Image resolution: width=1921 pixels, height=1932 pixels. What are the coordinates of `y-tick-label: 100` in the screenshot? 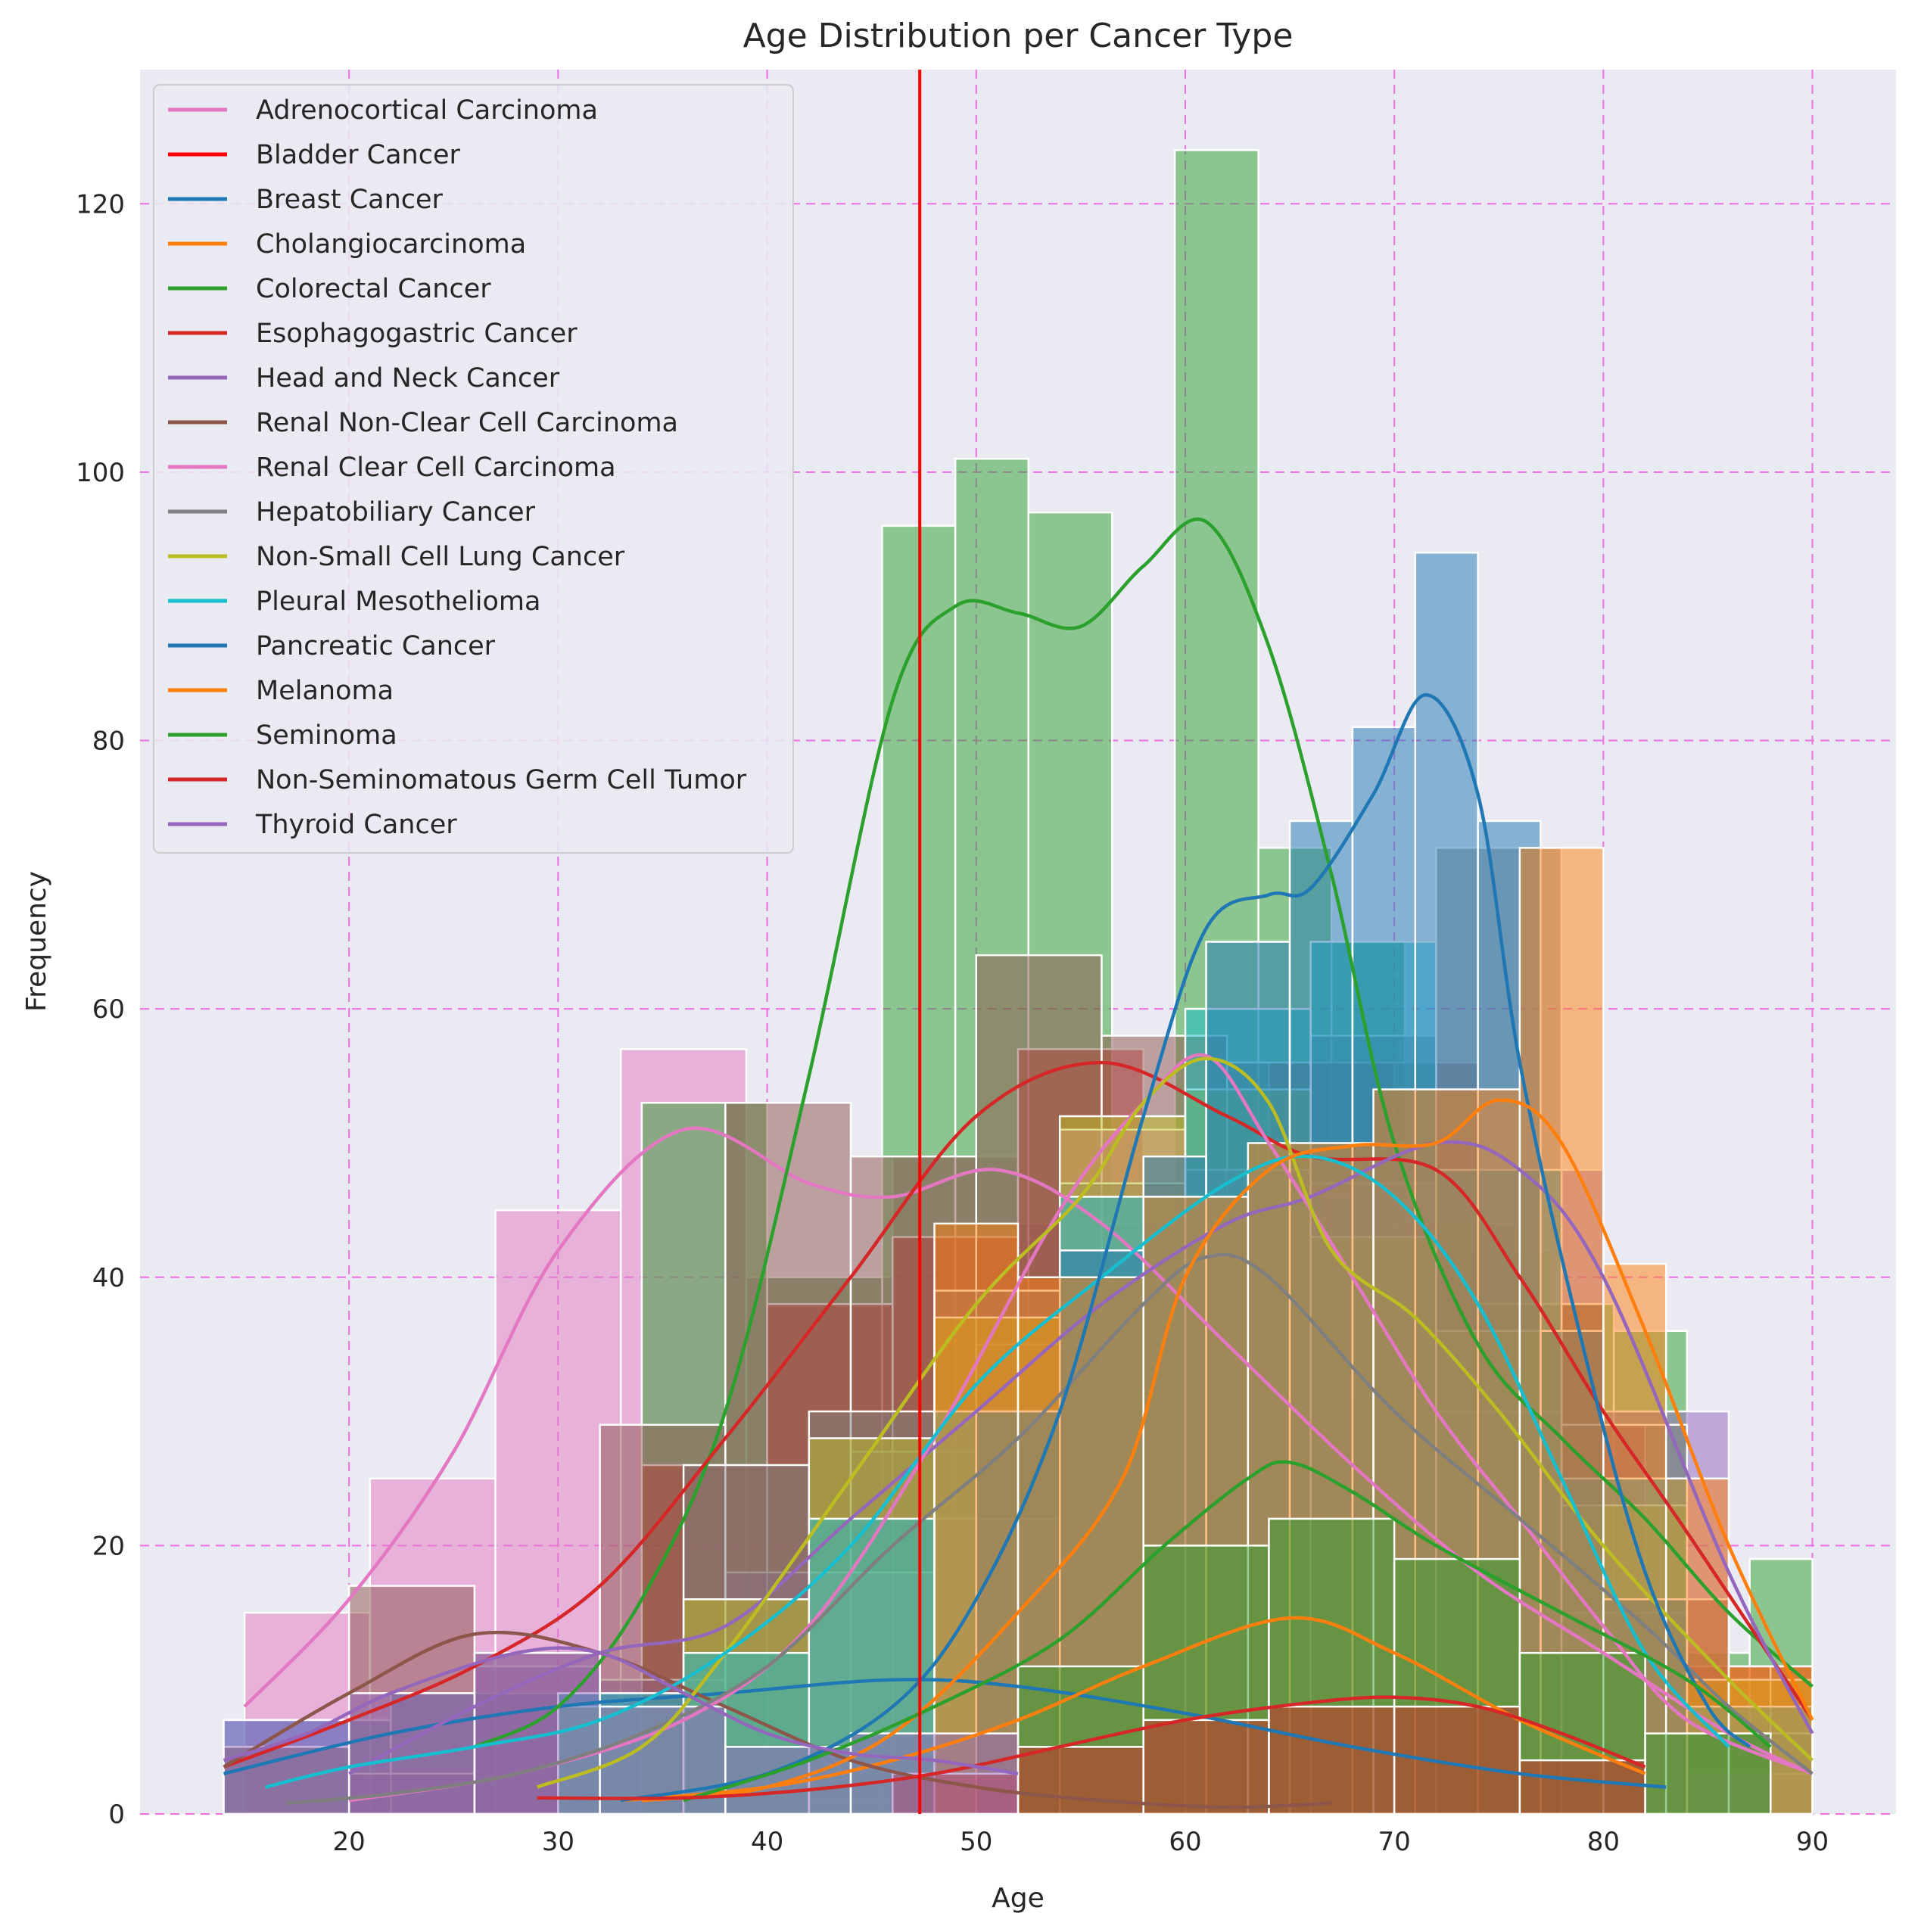 It's located at (100, 473).